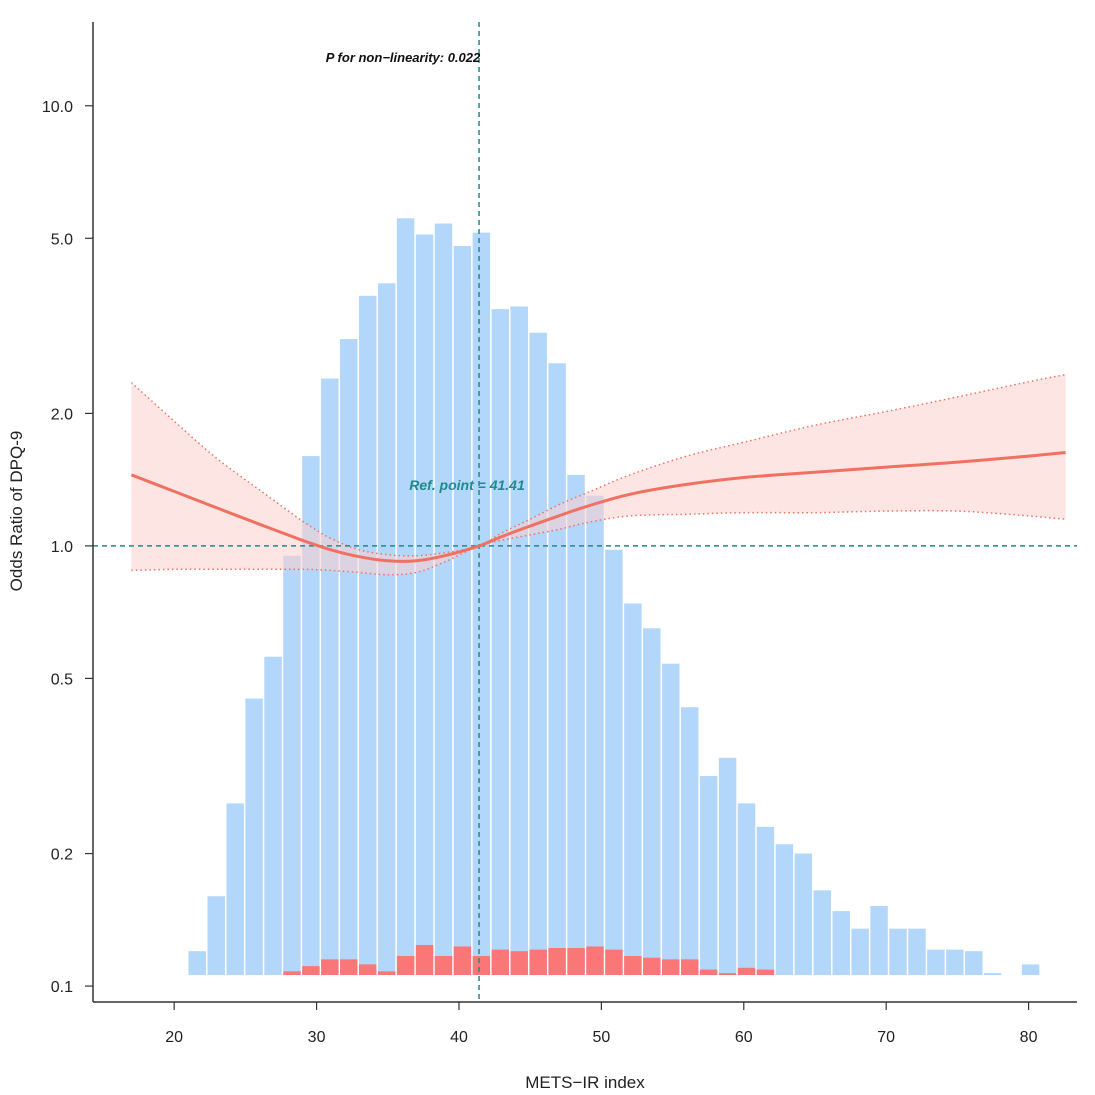  What do you see at coordinates (62, 987) in the screenshot?
I see `y-tick-label: 0.1` at bounding box center [62, 987].